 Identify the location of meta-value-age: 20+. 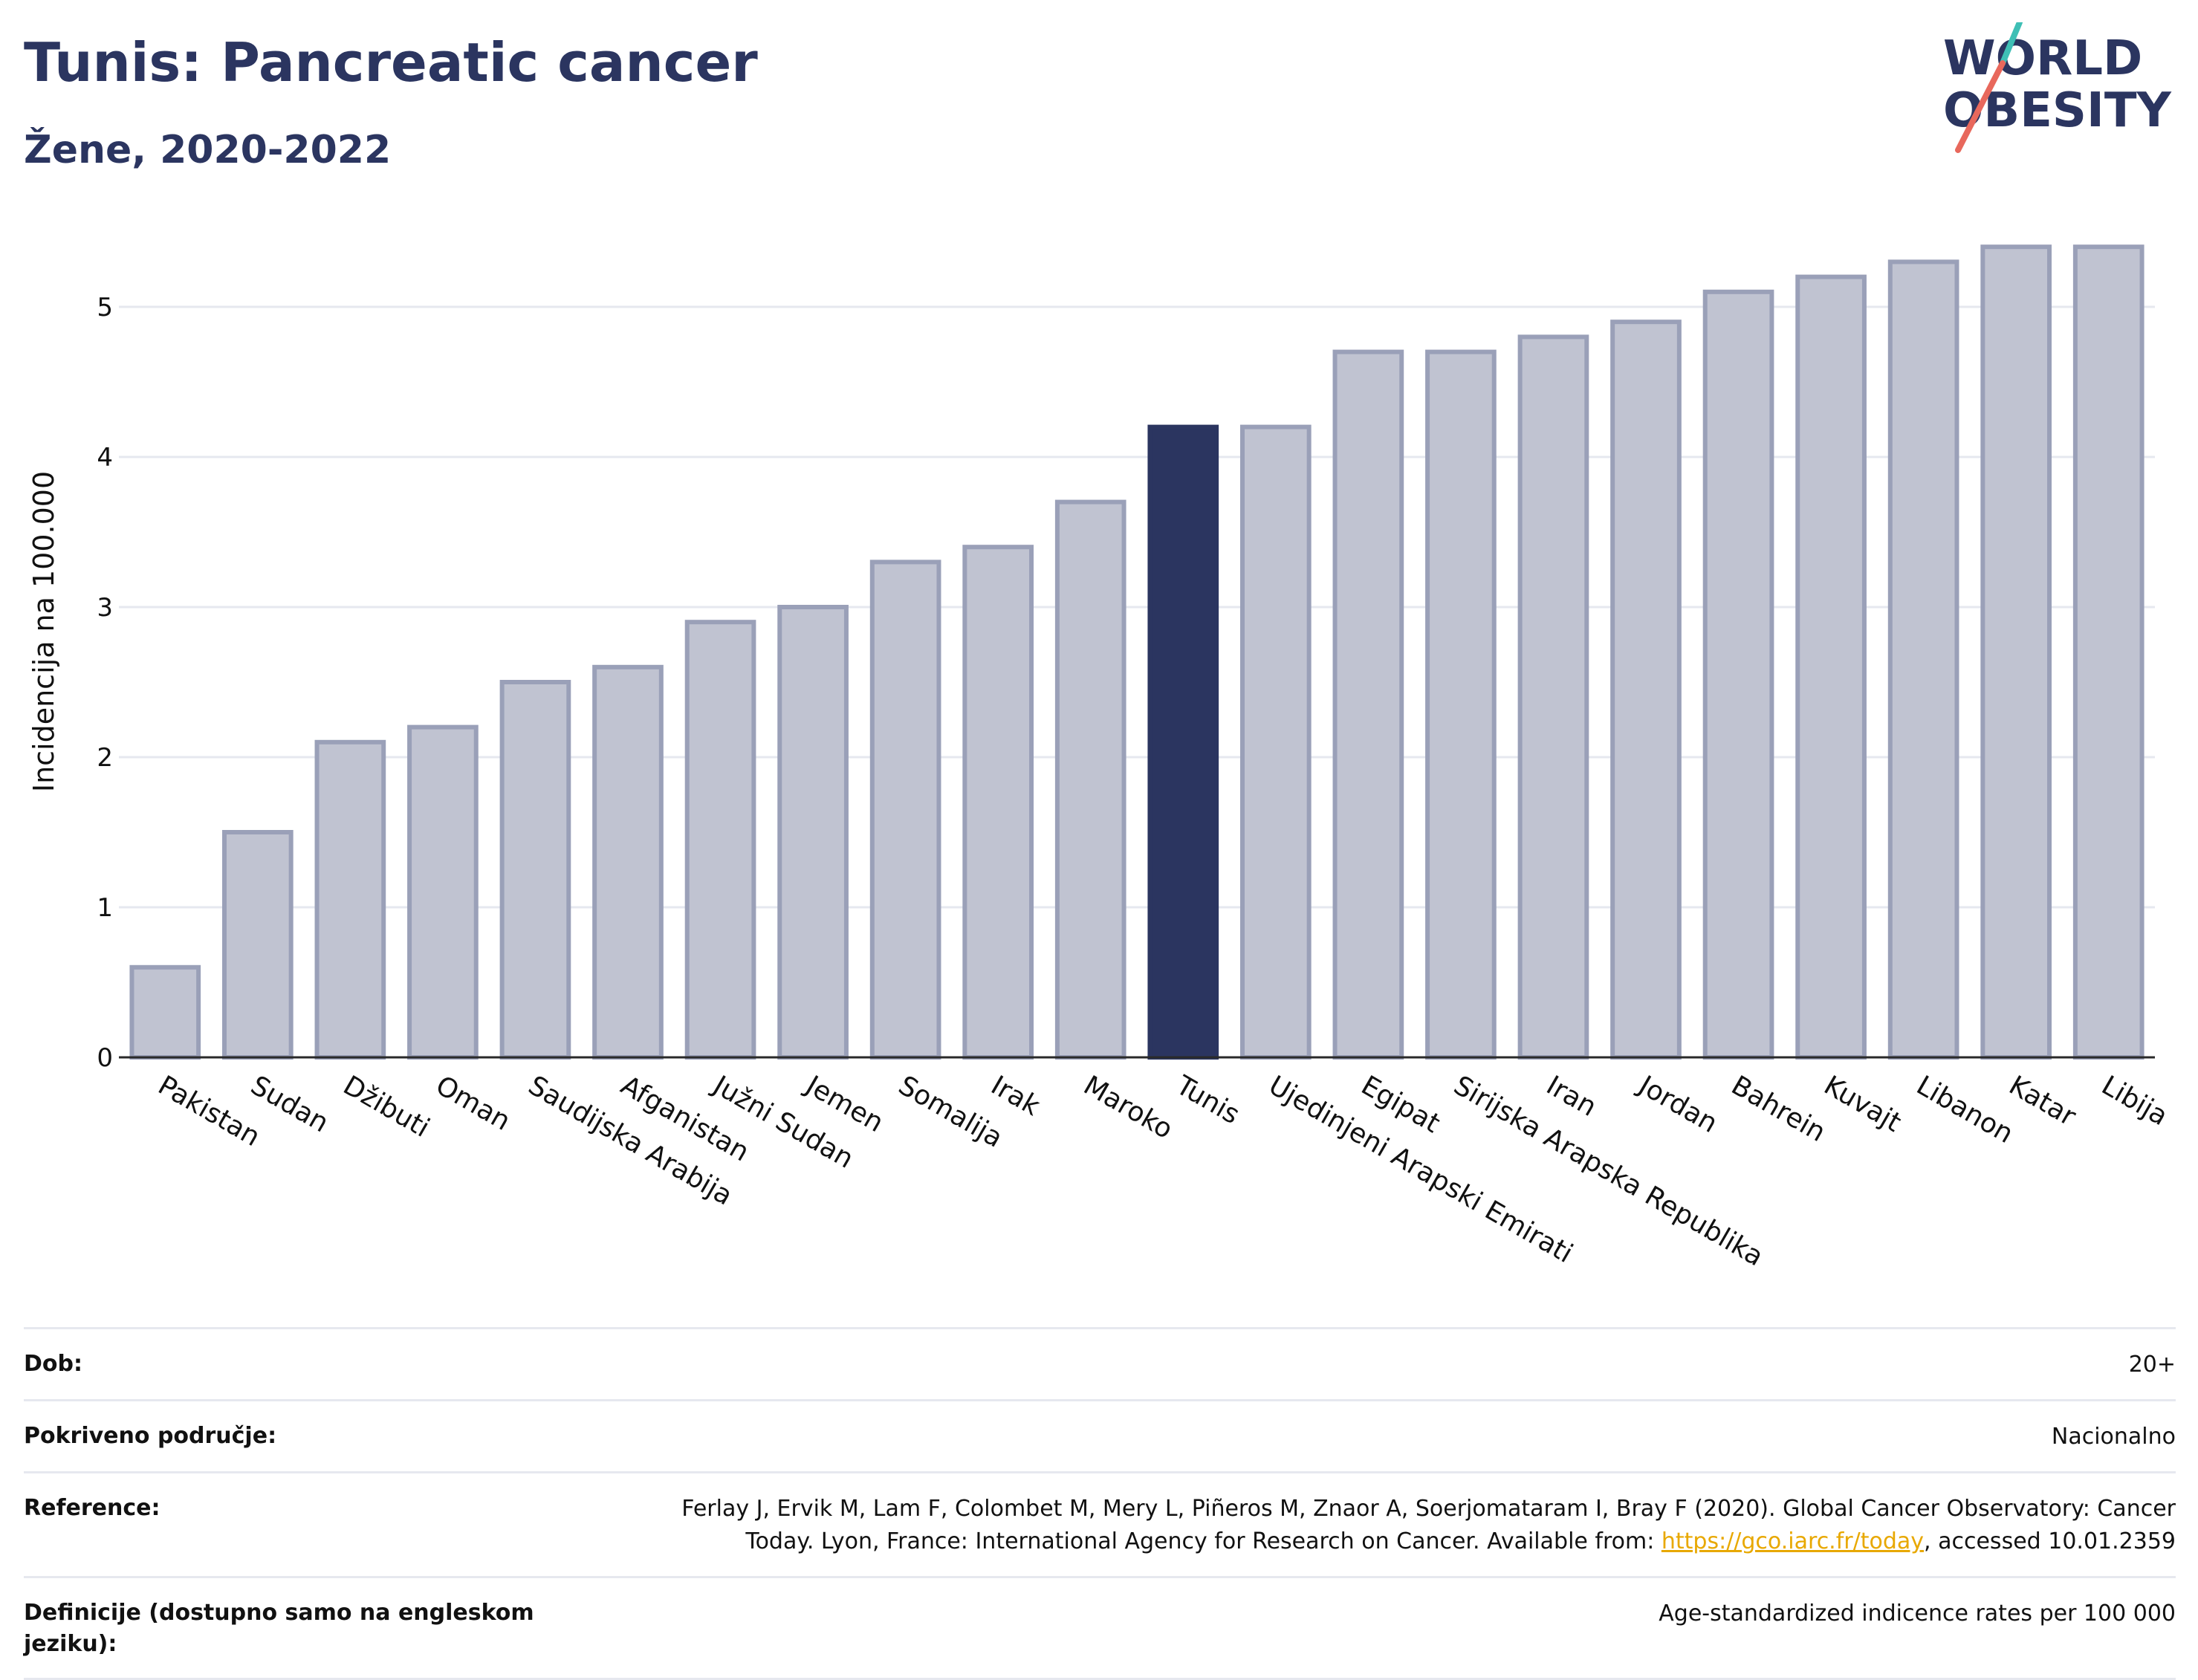
(2152, 1365).